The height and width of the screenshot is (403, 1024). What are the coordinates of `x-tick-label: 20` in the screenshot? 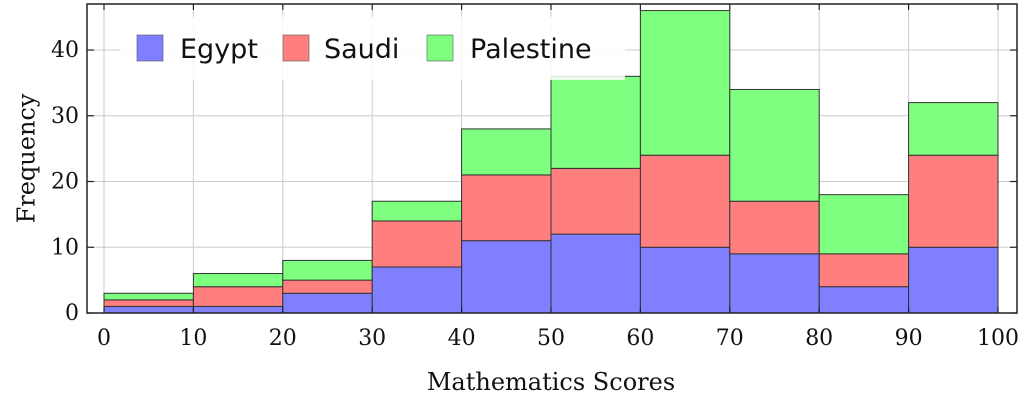 It's located at (283, 338).